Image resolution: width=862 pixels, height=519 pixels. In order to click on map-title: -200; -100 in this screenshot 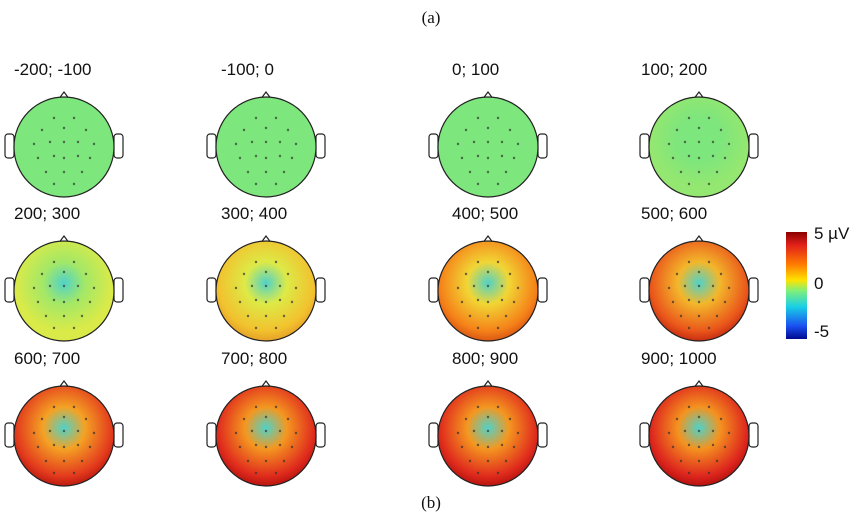, I will do `click(53, 69)`.